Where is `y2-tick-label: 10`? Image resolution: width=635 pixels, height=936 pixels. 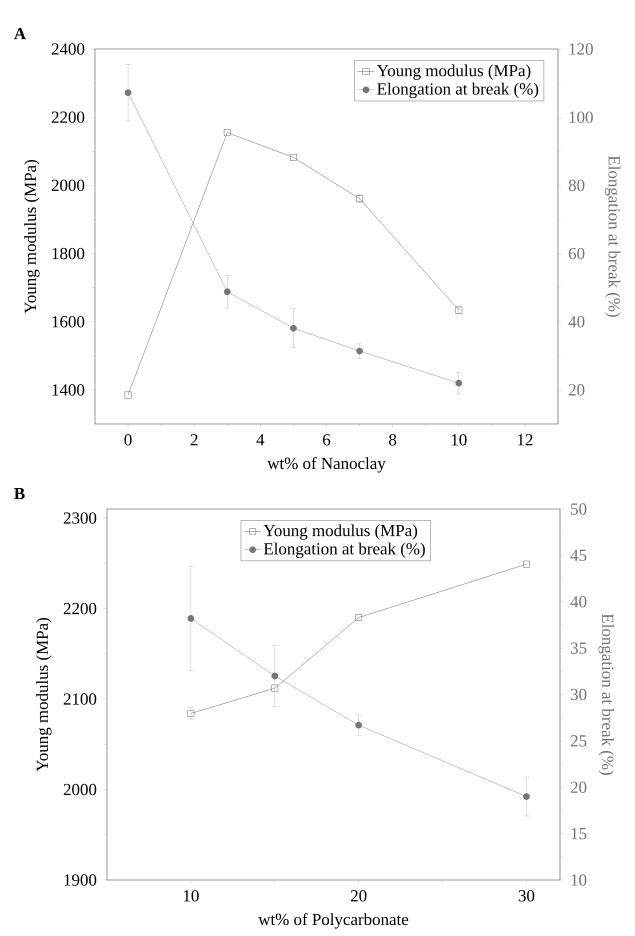
y2-tick-label: 10 is located at coordinates (579, 880).